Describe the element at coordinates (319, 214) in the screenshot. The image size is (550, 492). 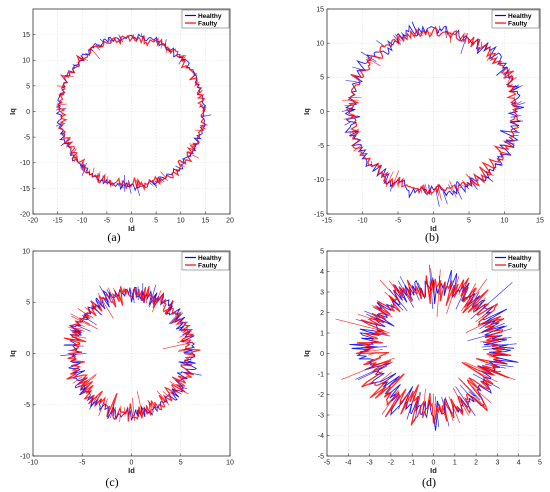
I see `y-tick-label: -15` at that location.